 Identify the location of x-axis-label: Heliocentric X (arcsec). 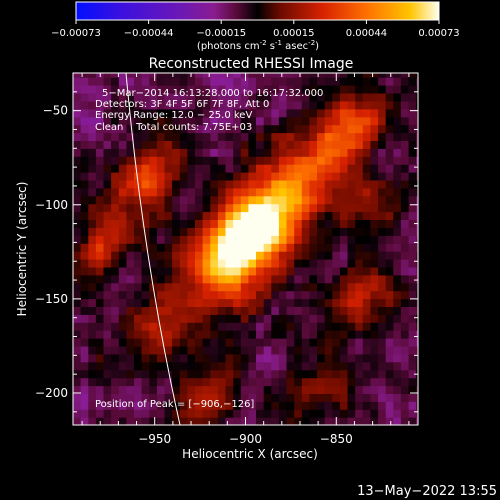
(250, 454).